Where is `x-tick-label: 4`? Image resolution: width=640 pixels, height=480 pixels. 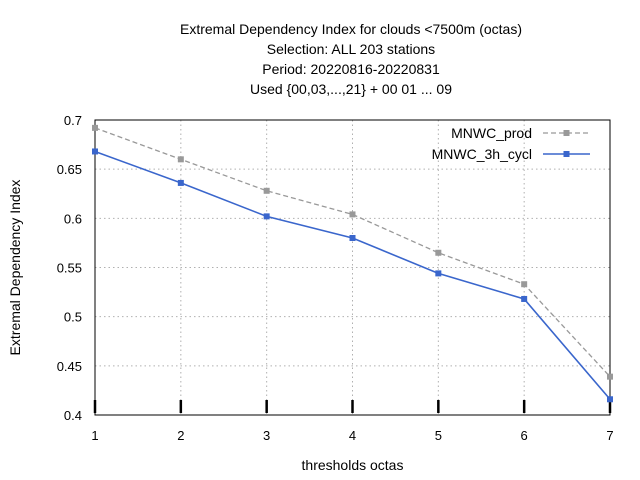
x-tick-label: 4 is located at coordinates (352, 435).